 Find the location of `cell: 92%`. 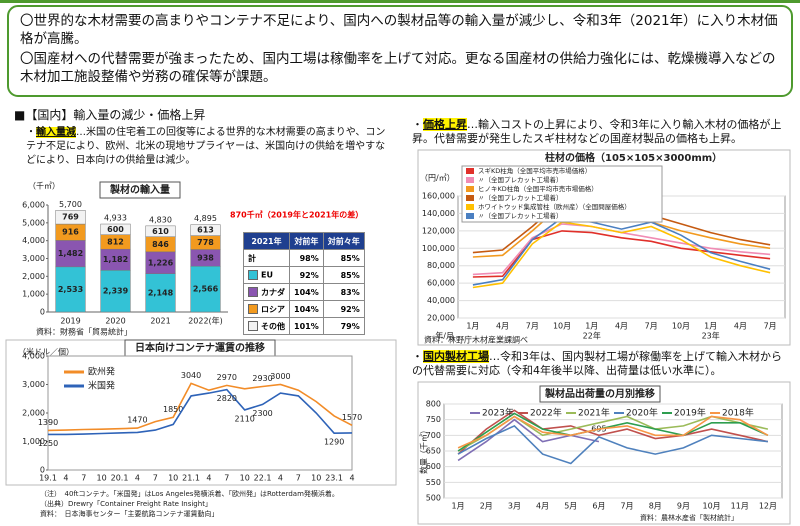

cell: 92% is located at coordinates (306, 275).